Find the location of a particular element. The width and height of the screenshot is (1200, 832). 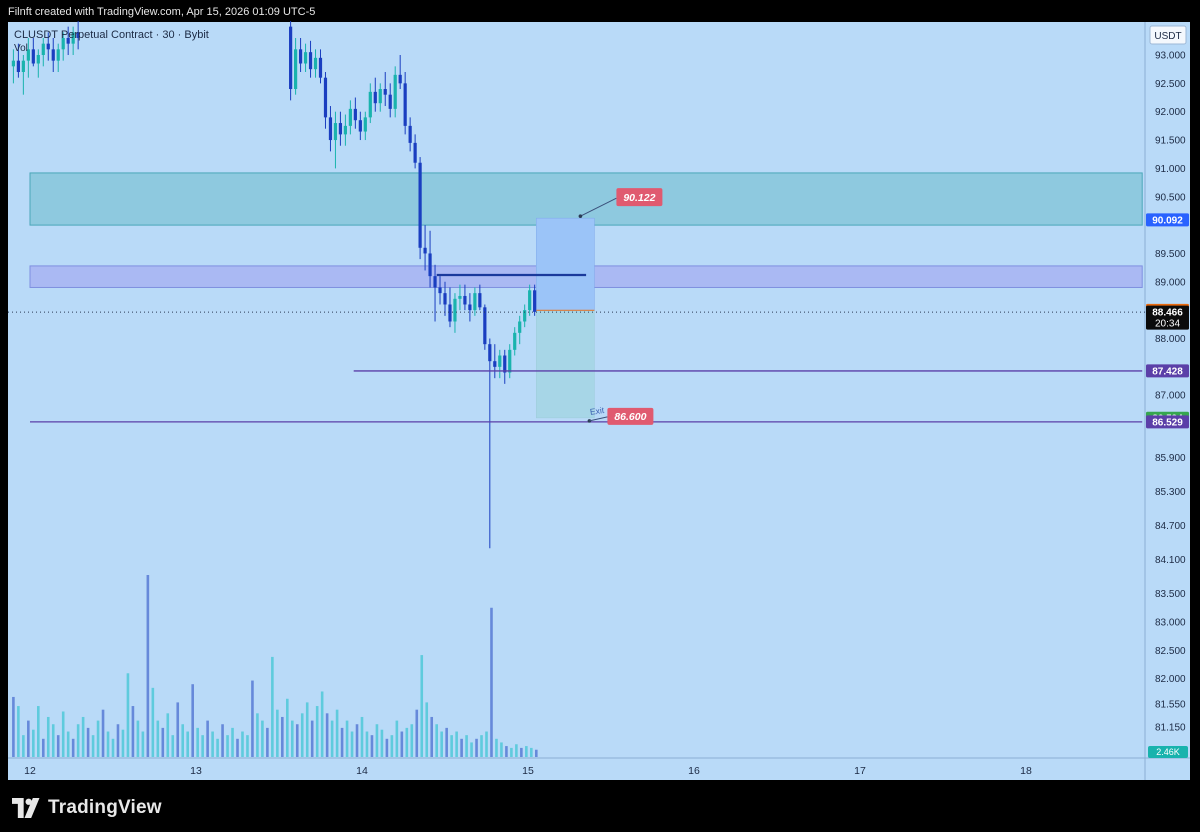

y-tick-label: 89.500 is located at coordinates (1170, 254).